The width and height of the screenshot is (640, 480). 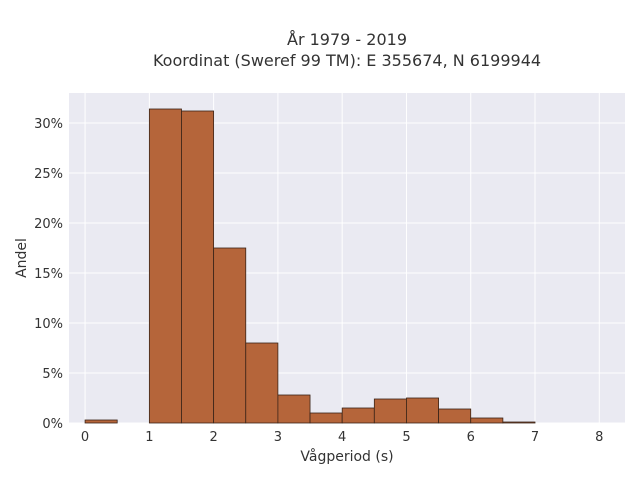 What do you see at coordinates (471, 437) in the screenshot?
I see `x-tick-label: 6` at bounding box center [471, 437].